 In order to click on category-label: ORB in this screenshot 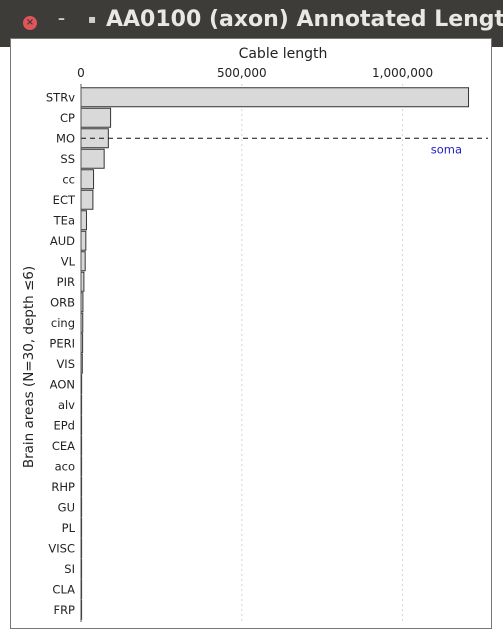, I will do `click(62, 302)`.